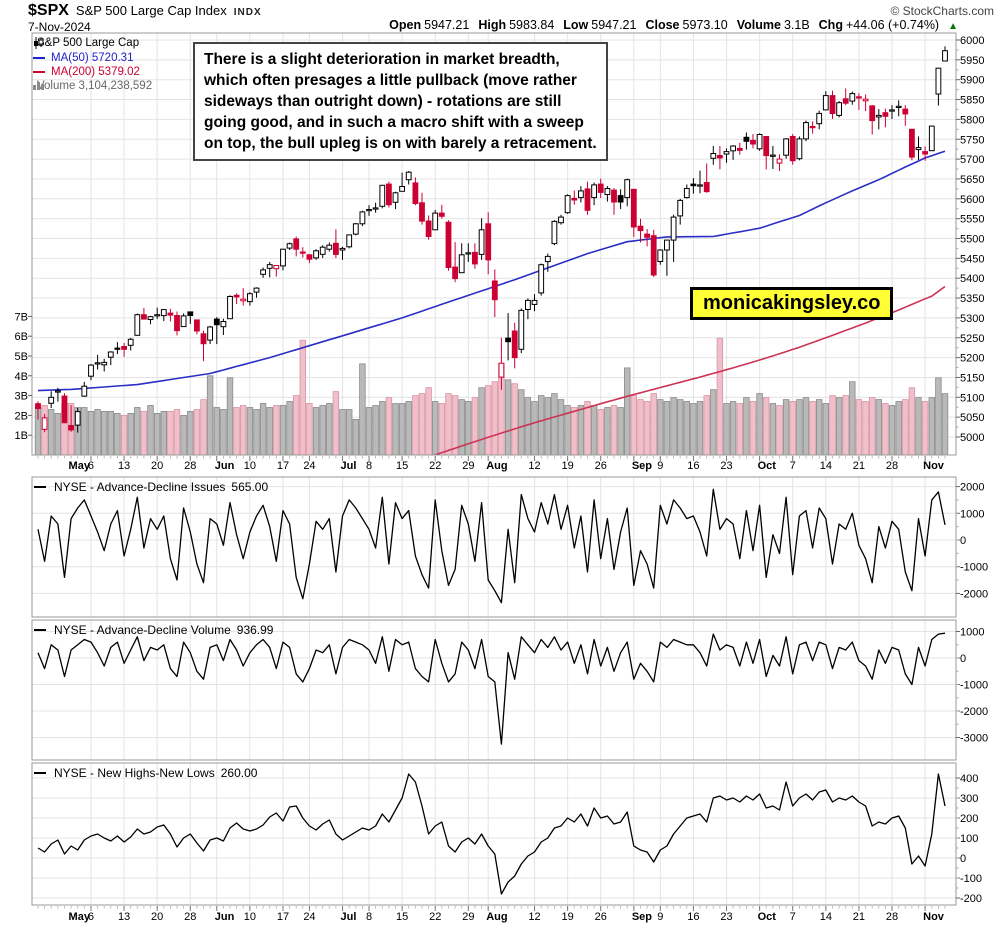  I want to click on stockcharts-credit: © StockCharts.com, so click(942, 11).